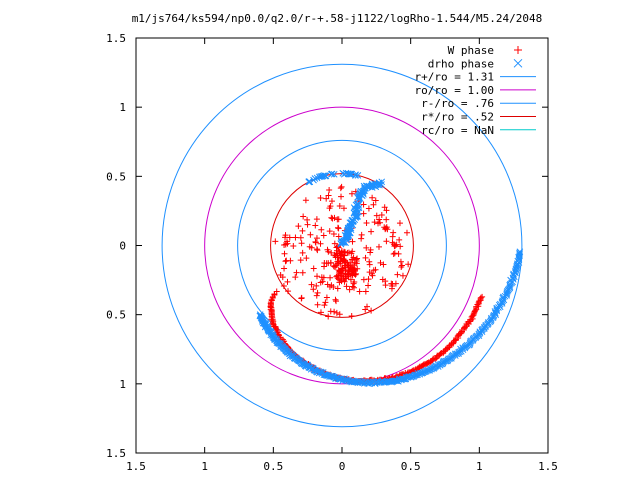  I want to click on legend-label: r-/ro = .76, so click(457, 103).